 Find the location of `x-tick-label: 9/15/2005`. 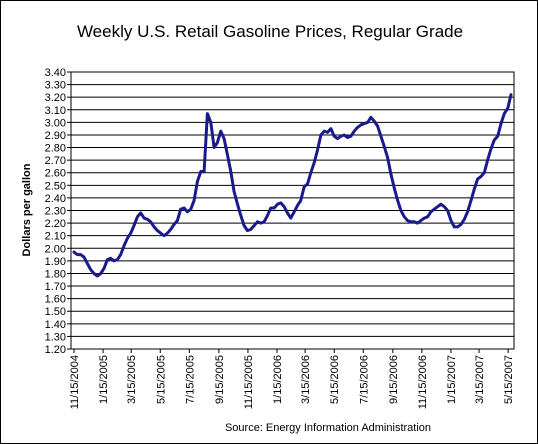

x-tick-label: 9/15/2005 is located at coordinates (220, 379).